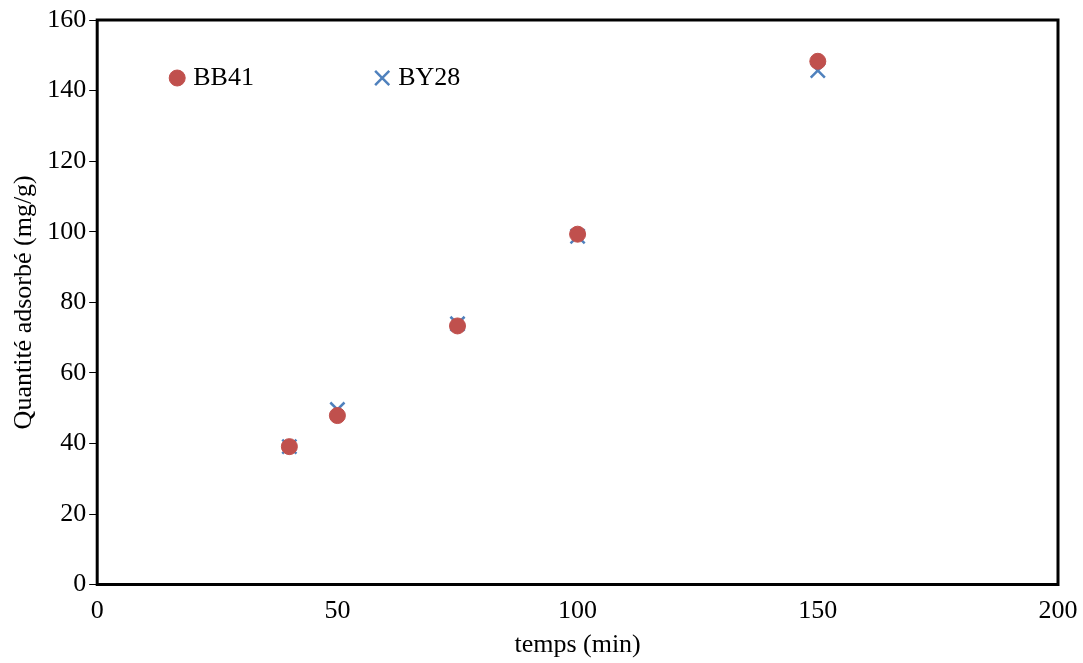 This screenshot has height=663, width=1083. What do you see at coordinates (73, 371) in the screenshot?
I see `y-tick-label: 60` at bounding box center [73, 371].